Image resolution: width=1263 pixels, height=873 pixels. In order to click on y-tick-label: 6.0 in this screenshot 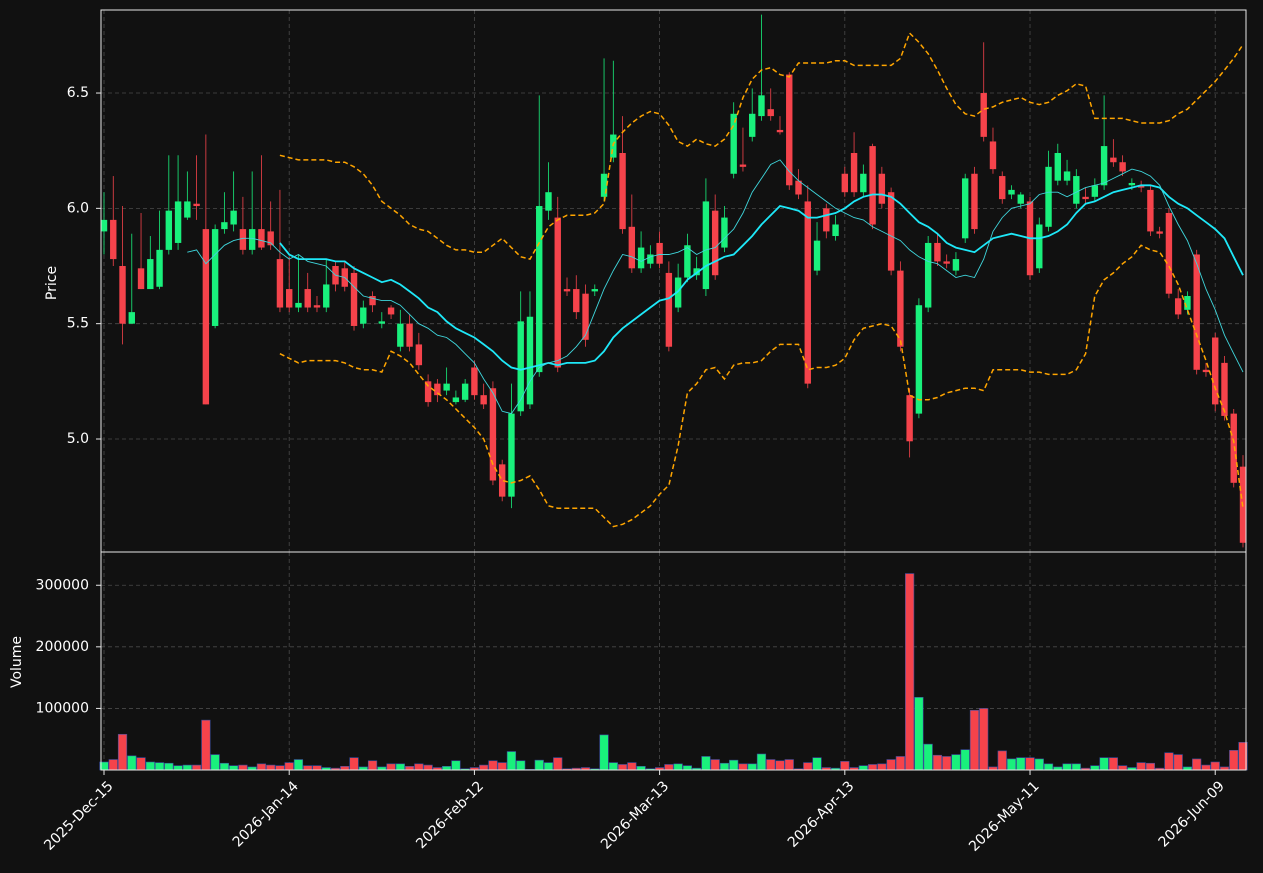, I will do `click(78, 208)`.